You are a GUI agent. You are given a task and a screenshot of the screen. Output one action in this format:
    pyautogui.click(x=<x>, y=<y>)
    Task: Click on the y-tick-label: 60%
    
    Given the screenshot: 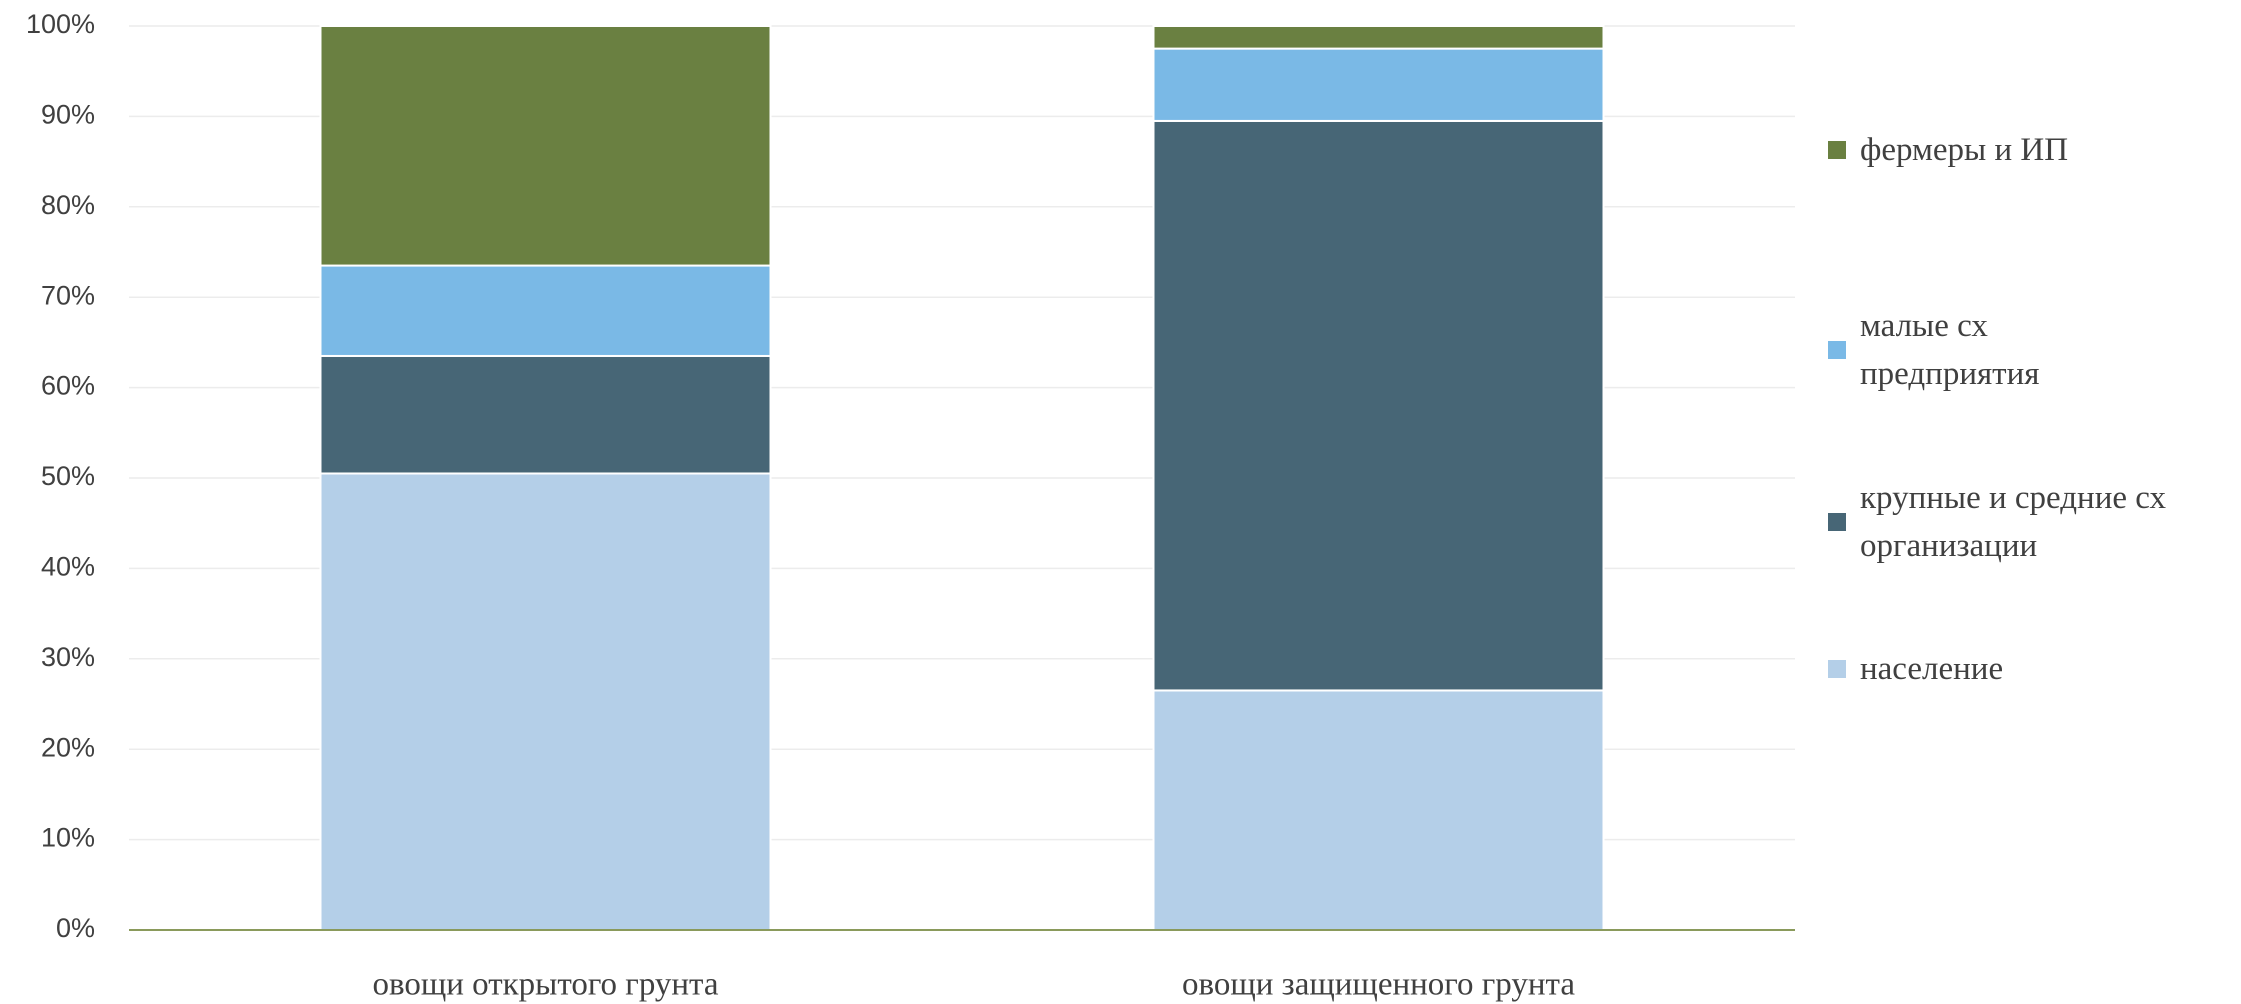 What is the action you would take?
    pyautogui.click(x=68, y=386)
    